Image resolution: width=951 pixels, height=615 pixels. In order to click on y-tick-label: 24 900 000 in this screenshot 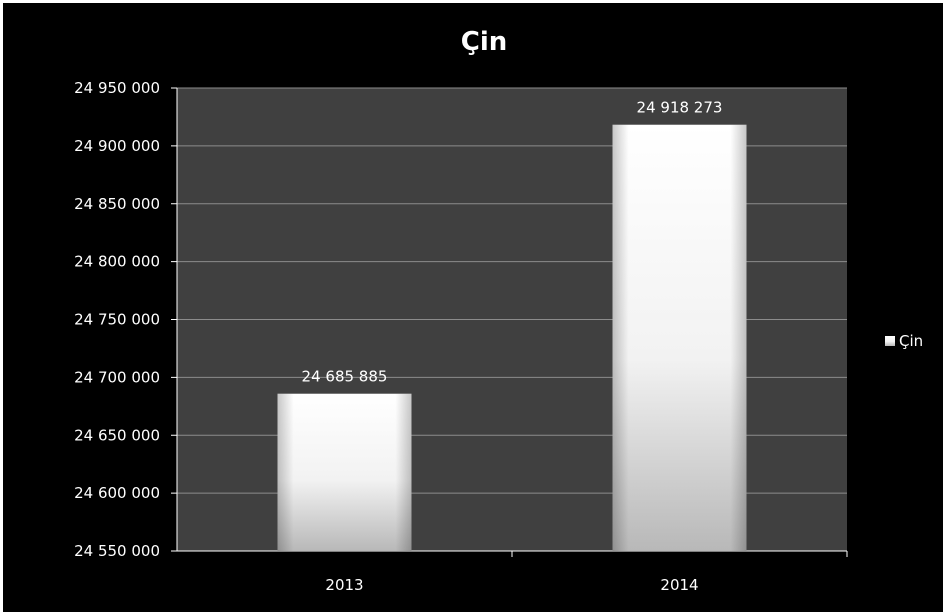, I will do `click(117, 146)`.